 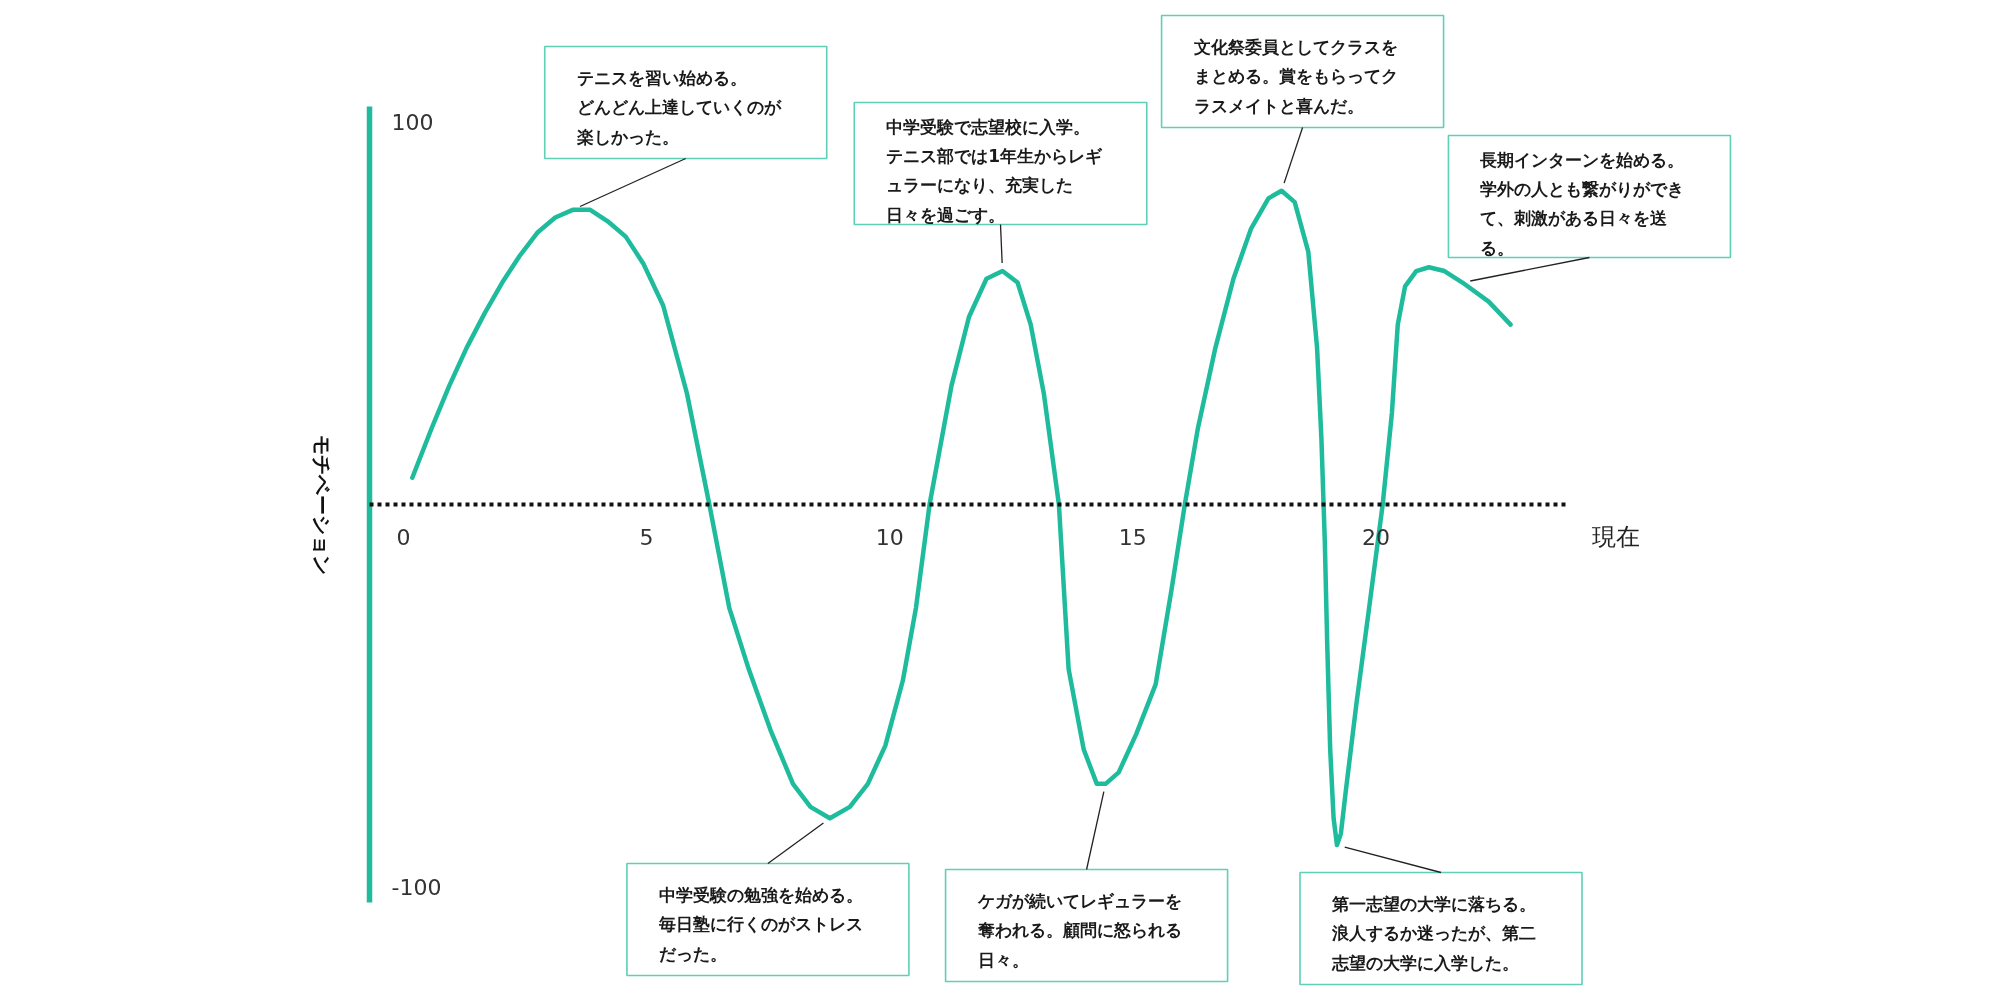 What do you see at coordinates (889, 537) in the screenshot?
I see `x-tick-label: 10` at bounding box center [889, 537].